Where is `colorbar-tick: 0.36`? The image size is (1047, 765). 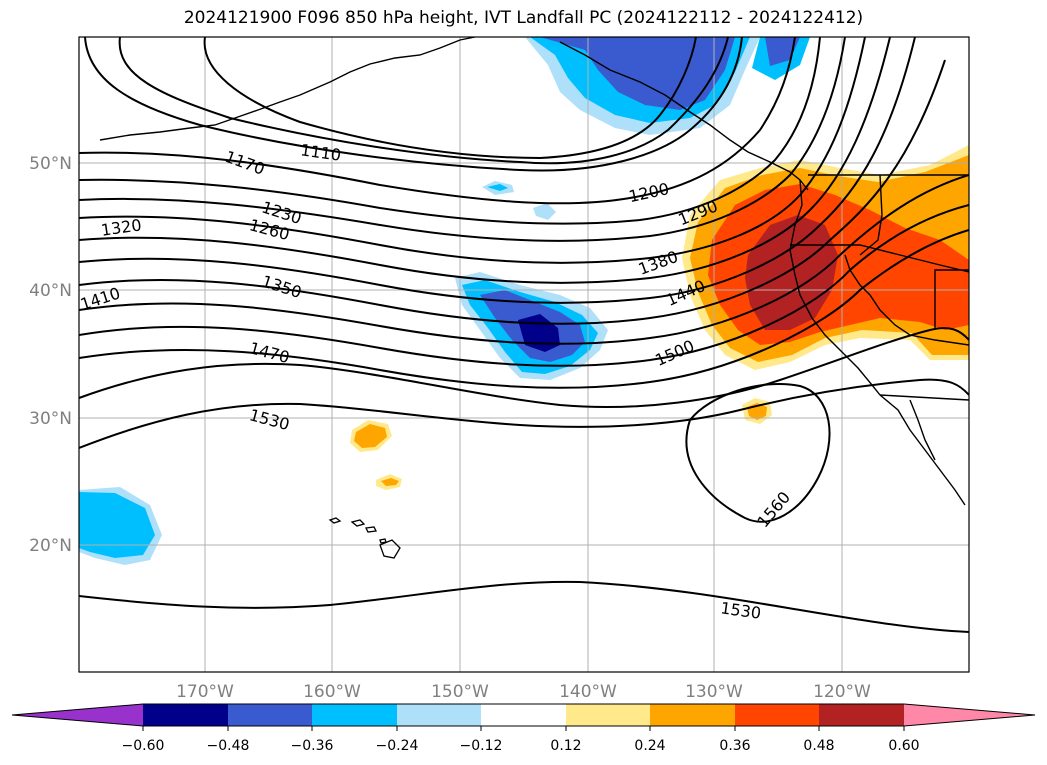 colorbar-tick: 0.36 is located at coordinates (734, 746).